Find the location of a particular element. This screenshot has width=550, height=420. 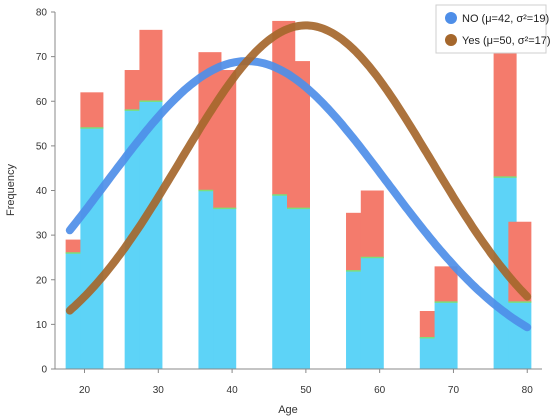

x-tick-label: 70 is located at coordinates (454, 390).